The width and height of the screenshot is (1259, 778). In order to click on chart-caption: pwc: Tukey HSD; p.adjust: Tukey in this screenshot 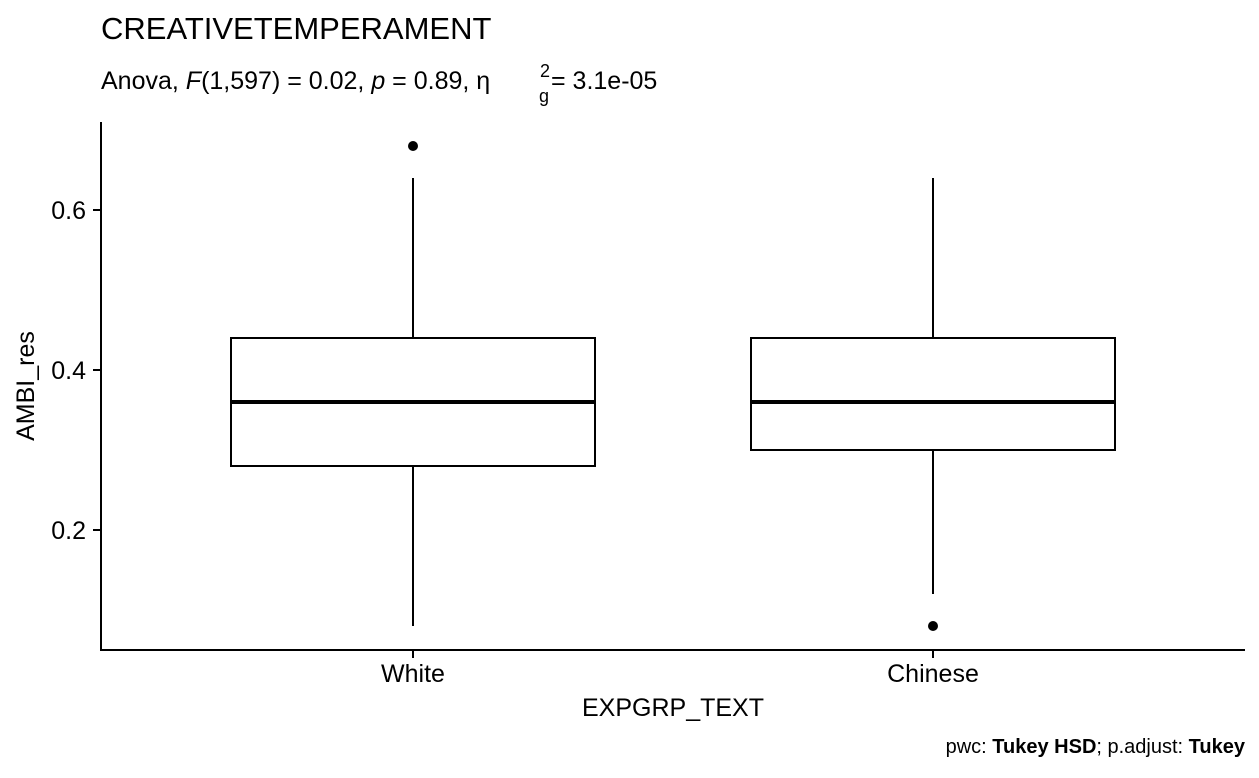, I will do `click(1096, 747)`.